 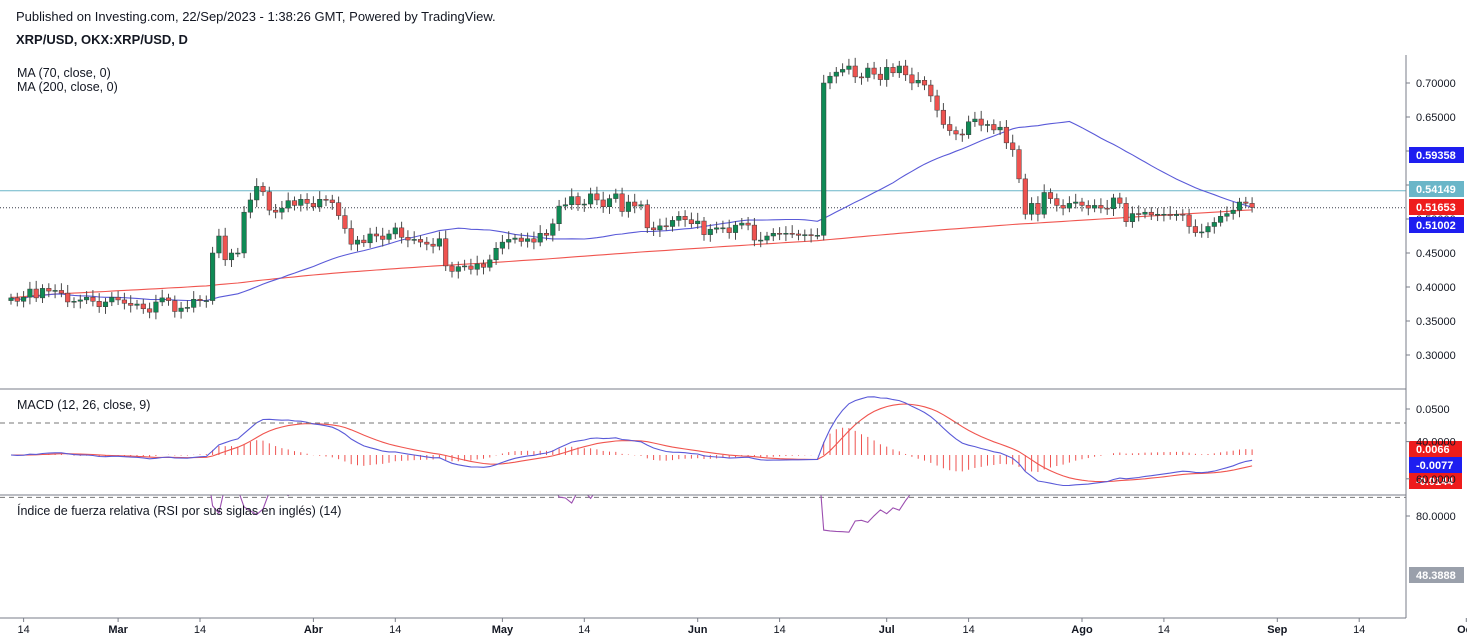 I want to click on price-tag-label: 0.59358, so click(x=1436, y=156).